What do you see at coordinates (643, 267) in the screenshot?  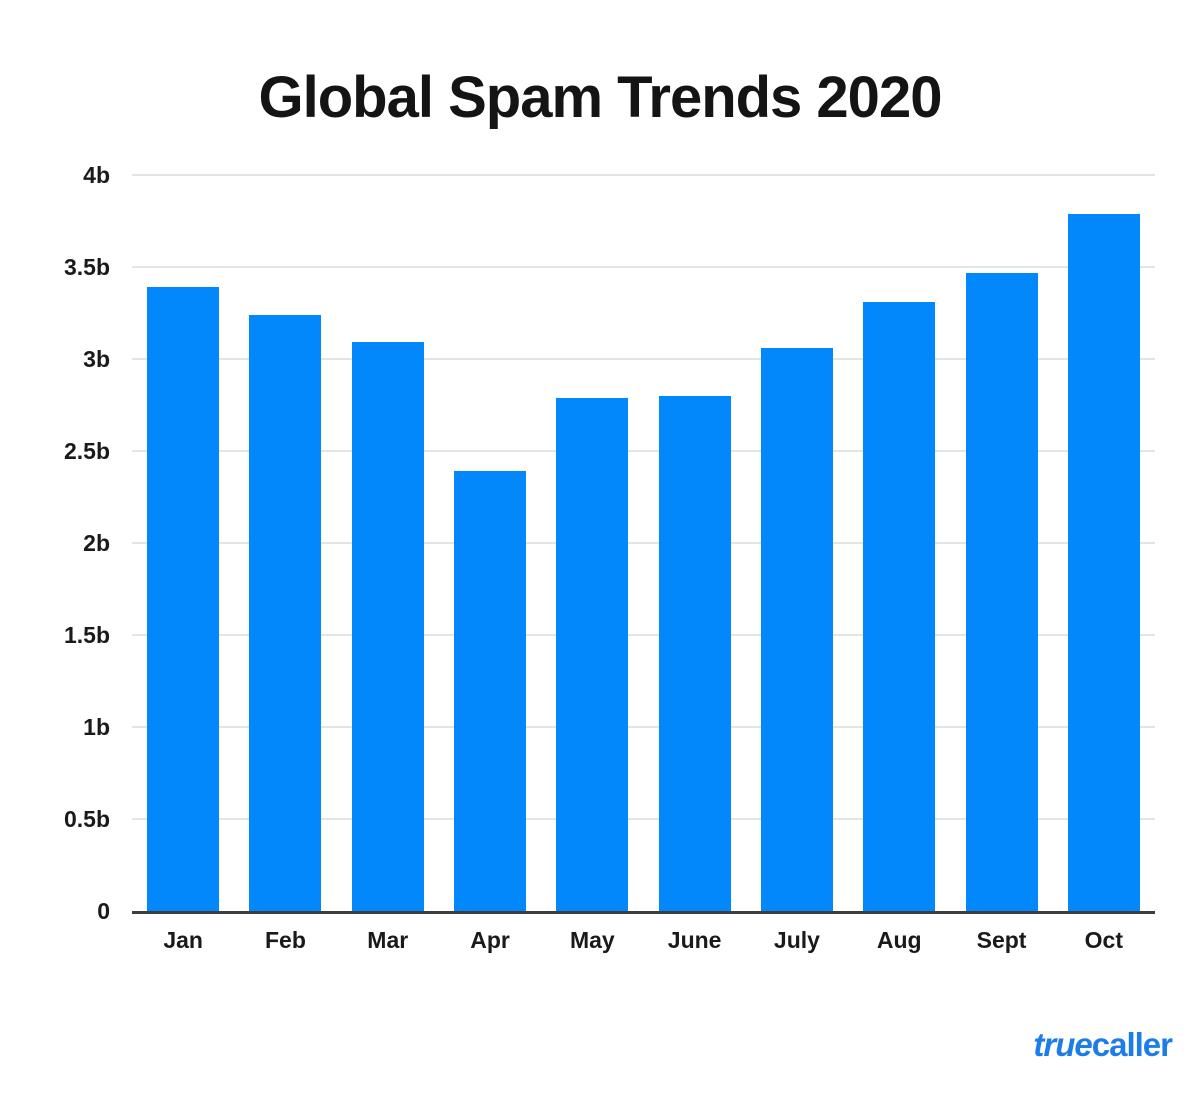 I see `gridline-3.5b` at bounding box center [643, 267].